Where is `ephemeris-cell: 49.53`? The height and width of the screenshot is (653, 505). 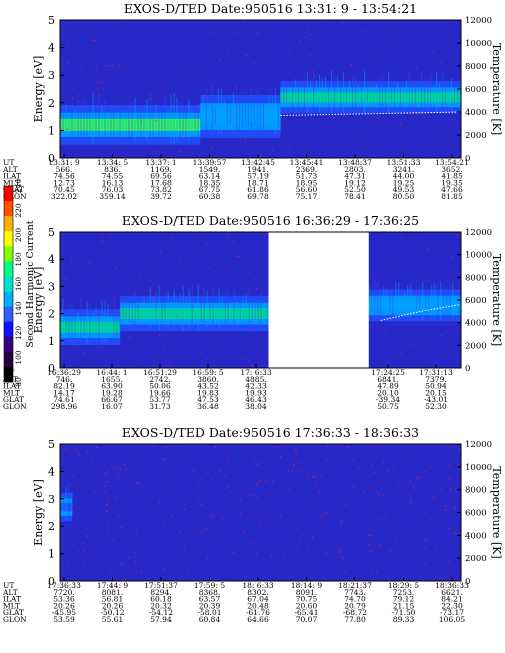
ephemeris-cell: 49.53 is located at coordinates (404, 189).